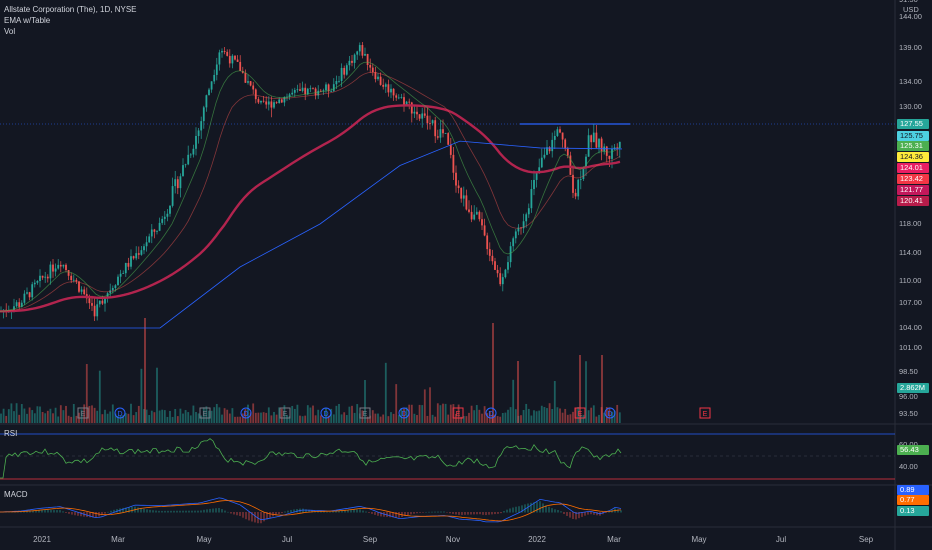  Describe the element at coordinates (16, 494) in the screenshot. I see `macd-label: MACD` at that location.